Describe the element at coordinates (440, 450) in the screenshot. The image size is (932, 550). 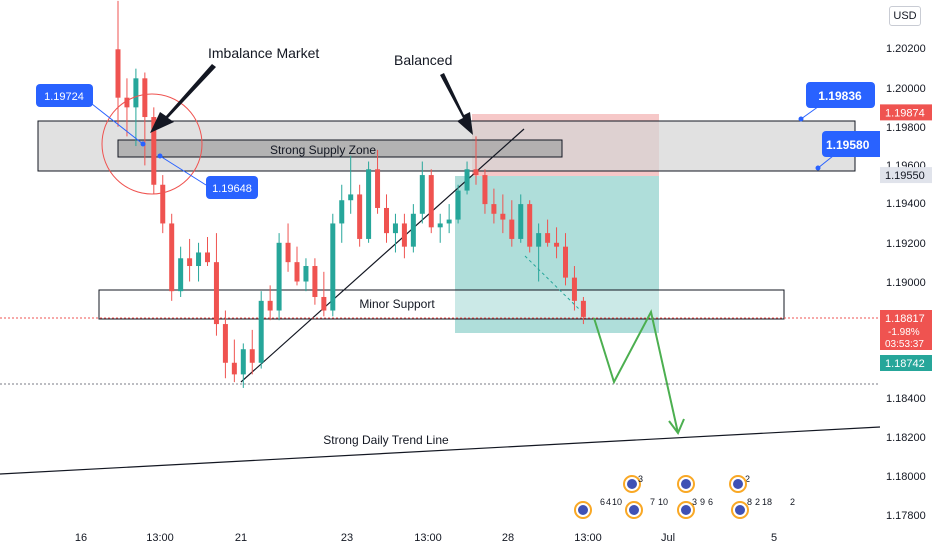
I see `daily-trend-line` at that location.